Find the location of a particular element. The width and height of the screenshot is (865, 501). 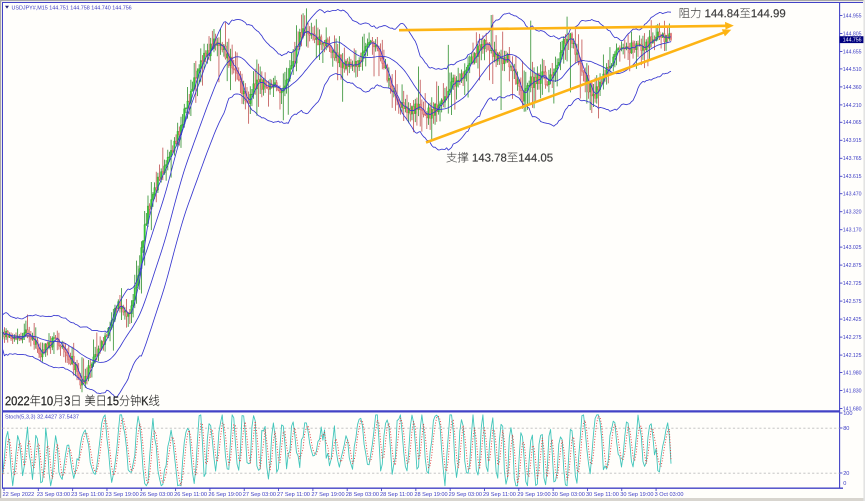

svg-text: 100 is located at coordinates (847, 414).